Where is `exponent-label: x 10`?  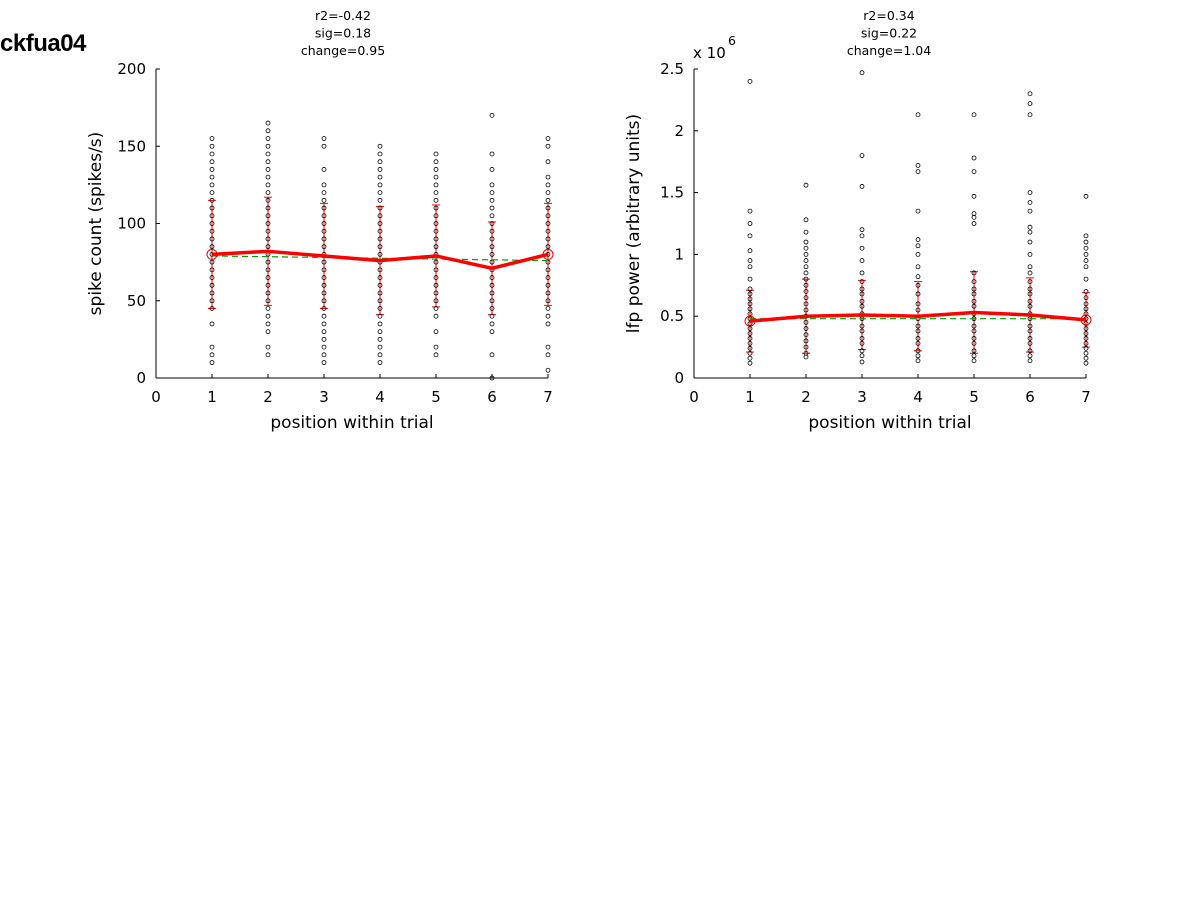
exponent-label: x 10 is located at coordinates (709, 53).